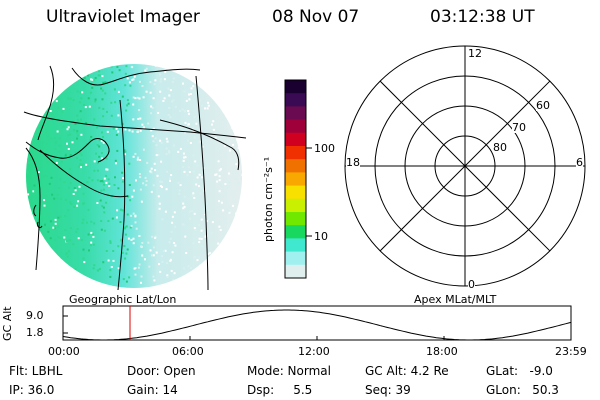 This screenshot has height=400, width=600. What do you see at coordinates (152, 390) in the screenshot?
I see `gain-readout: Gain: 14` at bounding box center [152, 390].